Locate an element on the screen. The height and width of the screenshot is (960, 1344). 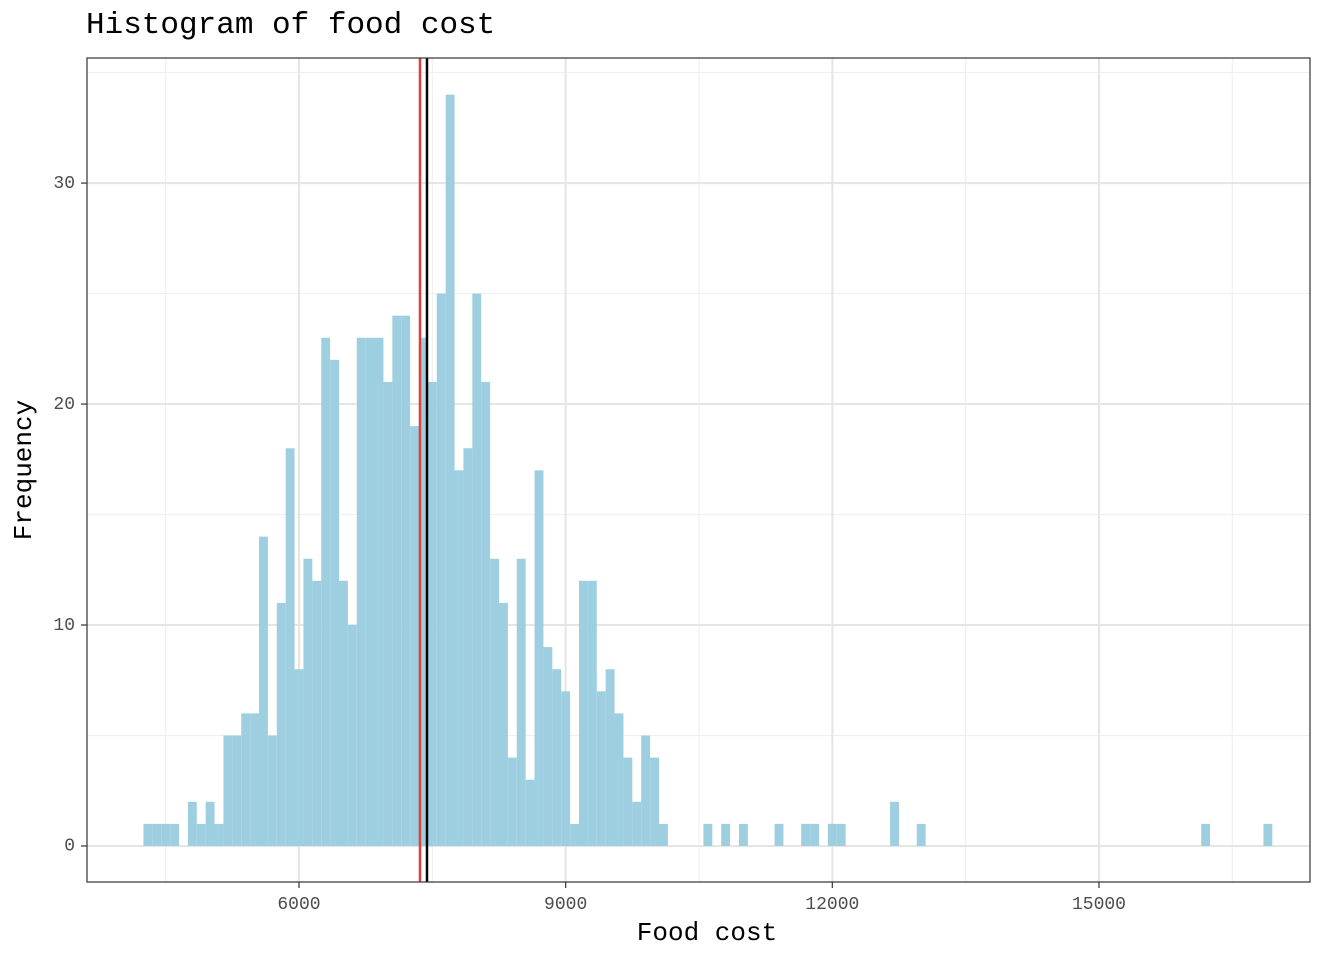
y-tick-label: 0 is located at coordinates (69, 847).